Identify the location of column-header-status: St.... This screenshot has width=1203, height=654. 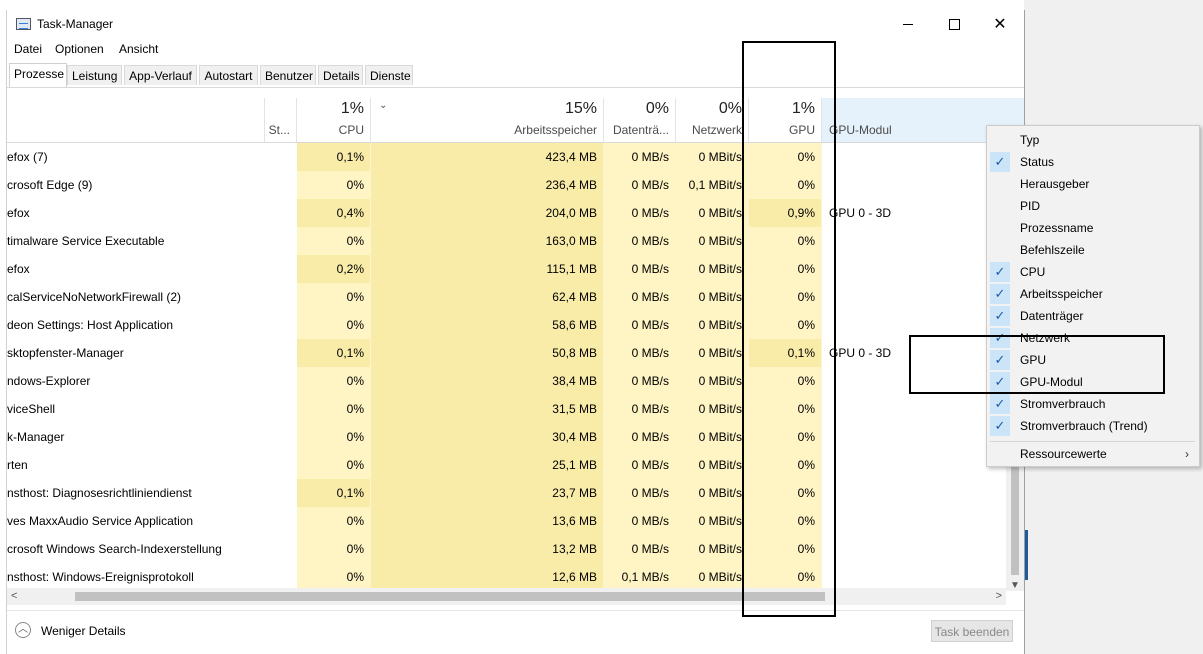
(281, 120).